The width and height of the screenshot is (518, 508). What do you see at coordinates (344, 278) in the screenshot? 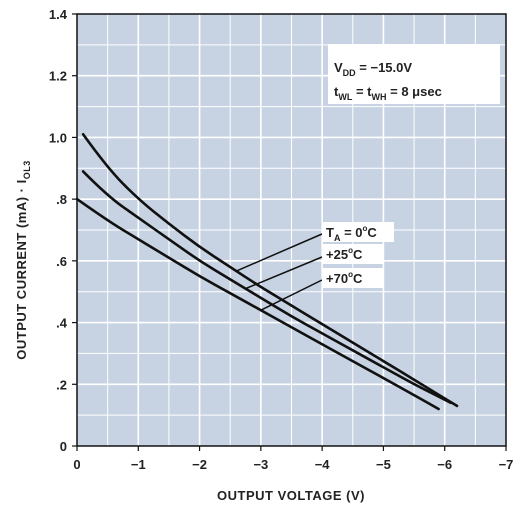
I see `series-label-70c: +70oC` at bounding box center [344, 278].